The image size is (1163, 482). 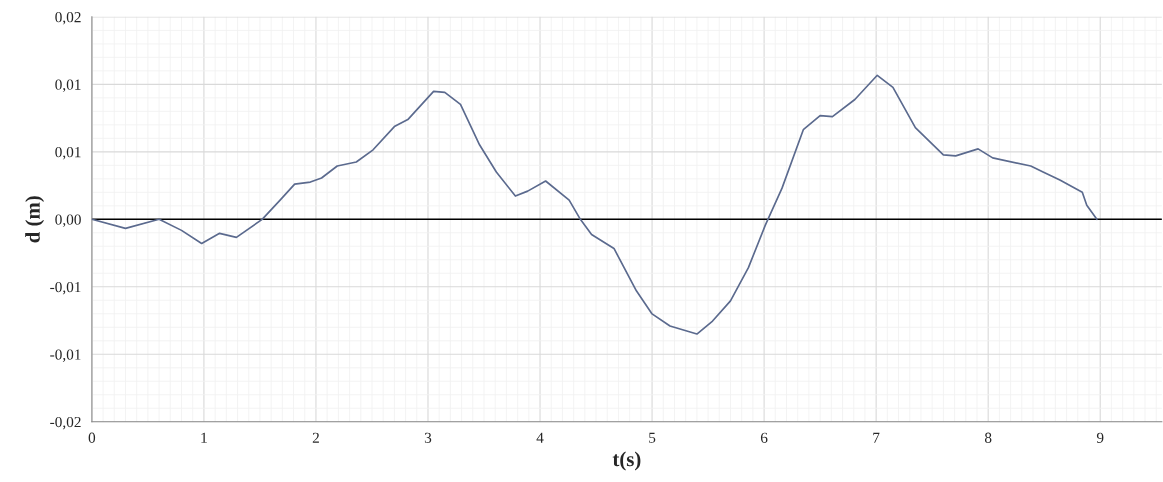 What do you see at coordinates (652, 437) in the screenshot?
I see `x-tick-label: 5` at bounding box center [652, 437].